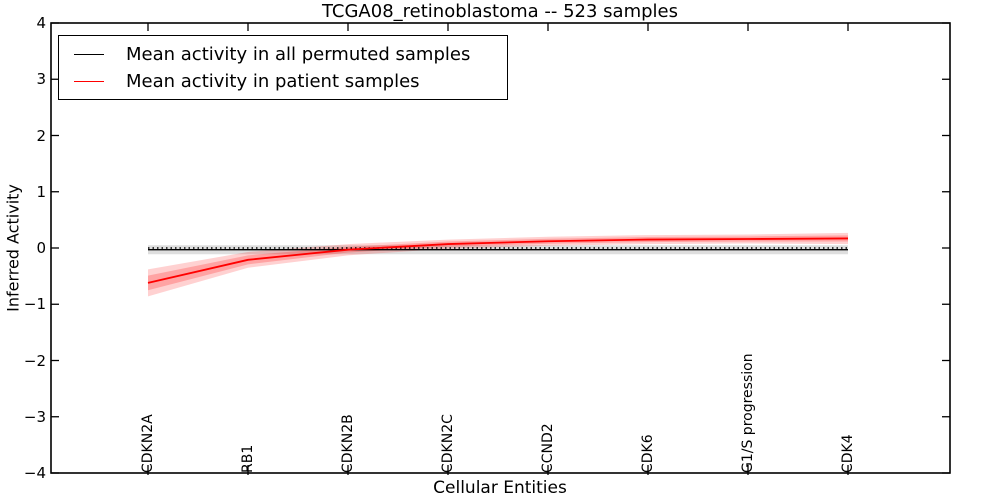  What do you see at coordinates (748, 413) in the screenshot?
I see `x-tick-label: G1/S progression` at bounding box center [748, 413].